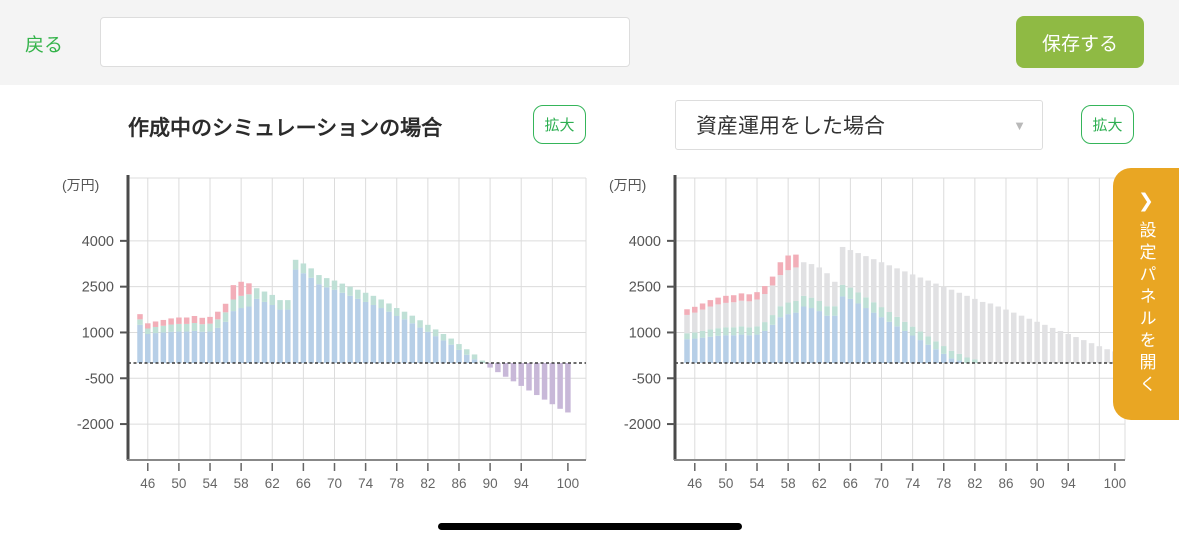 This screenshot has width=1179, height=543. I want to click on scenario-select: 資産運用をした場合 ▼, so click(859, 125).